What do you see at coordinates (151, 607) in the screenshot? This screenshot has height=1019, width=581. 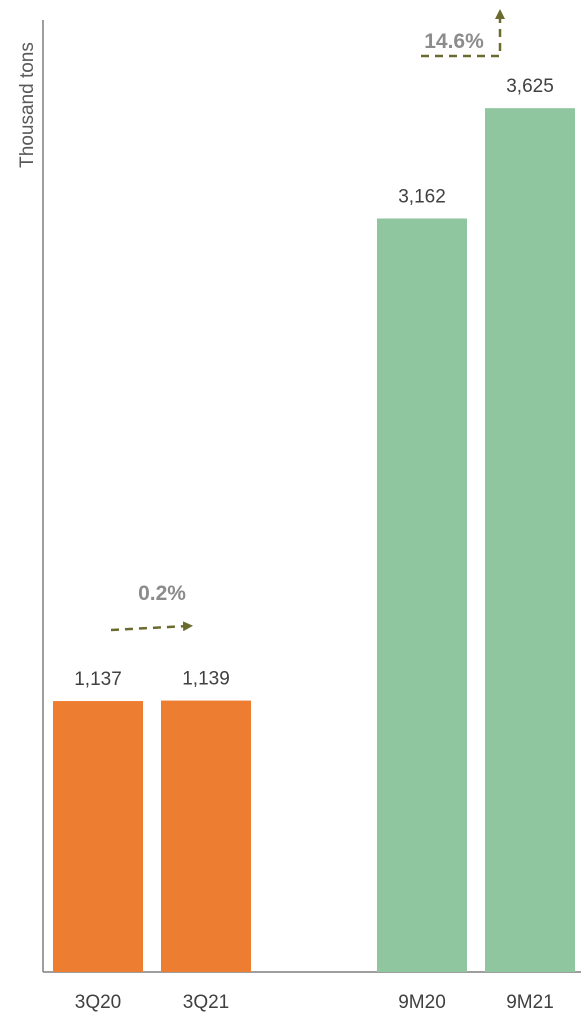 I see `growth-annotation-quarter: 0.2%` at bounding box center [151, 607].